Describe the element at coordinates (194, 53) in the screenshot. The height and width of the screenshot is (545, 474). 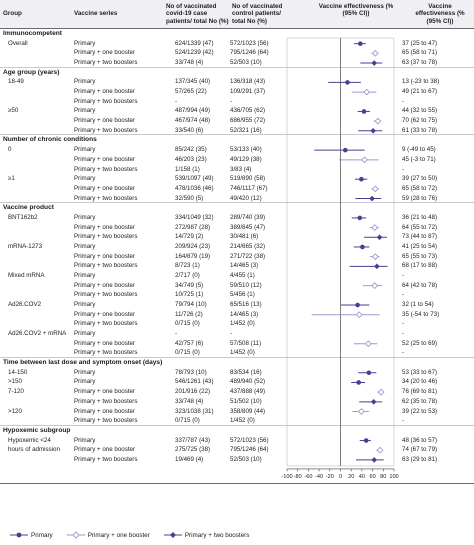
I see `row-cases: 524/1239 (42)` at that location.